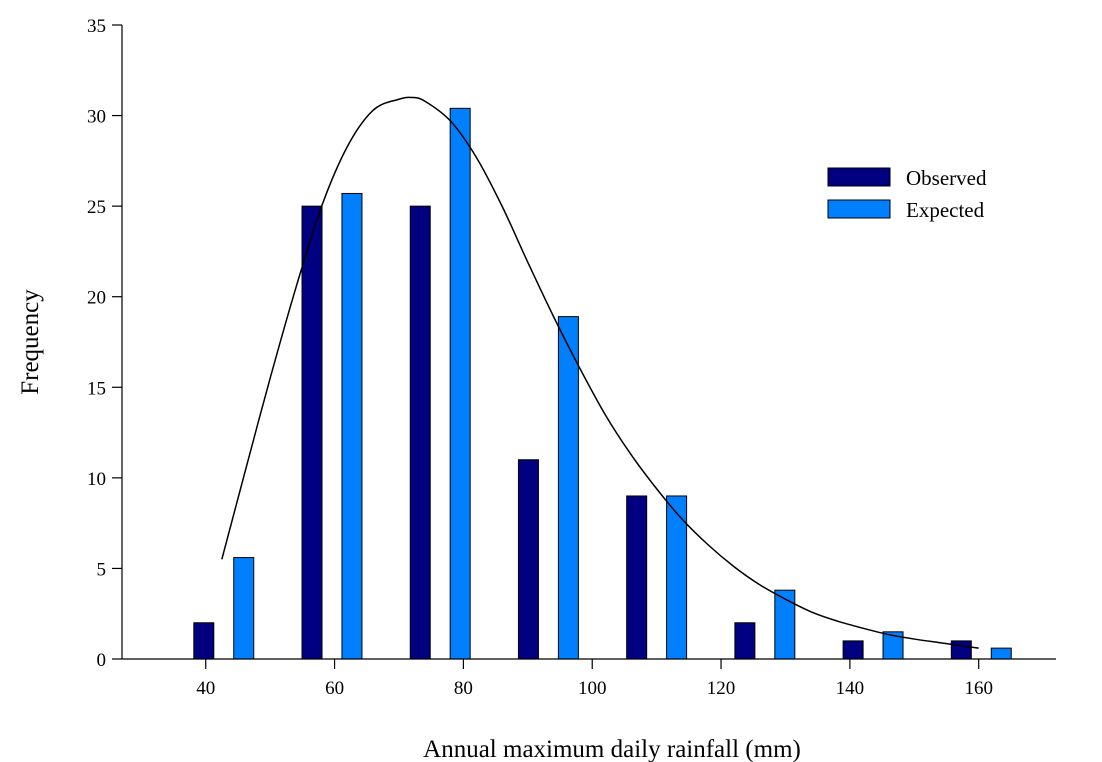  Describe the element at coordinates (102, 660) in the screenshot. I see `y-tick-label-0: 0` at that location.